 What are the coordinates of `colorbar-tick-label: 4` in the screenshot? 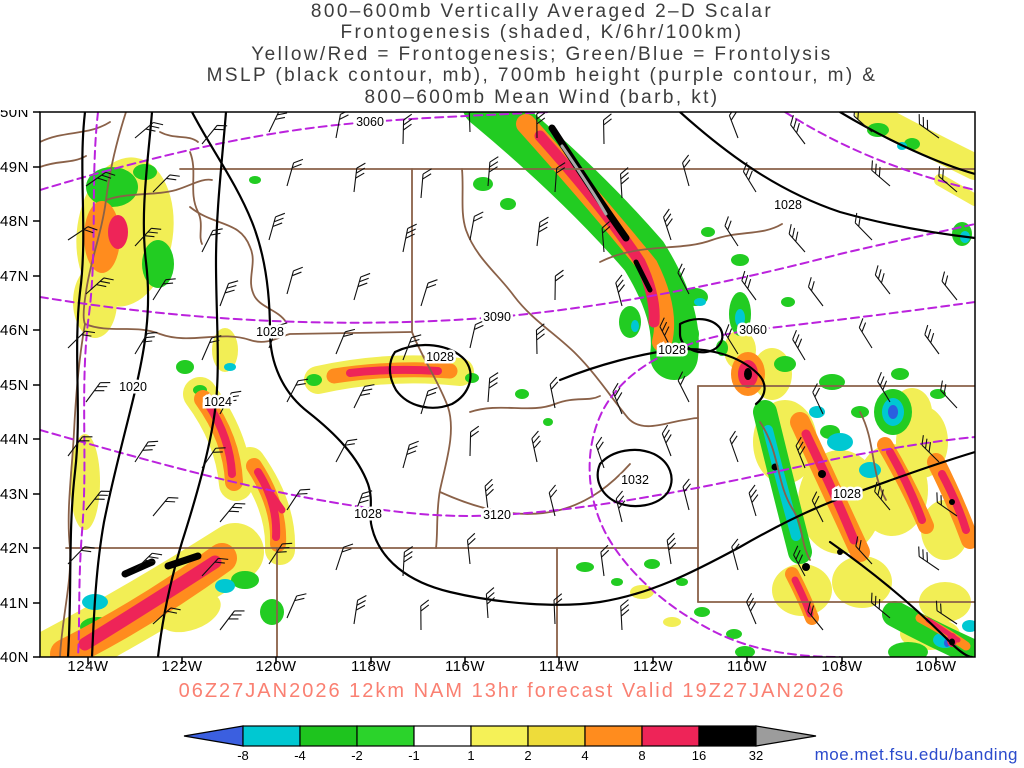 It's located at (584, 755).